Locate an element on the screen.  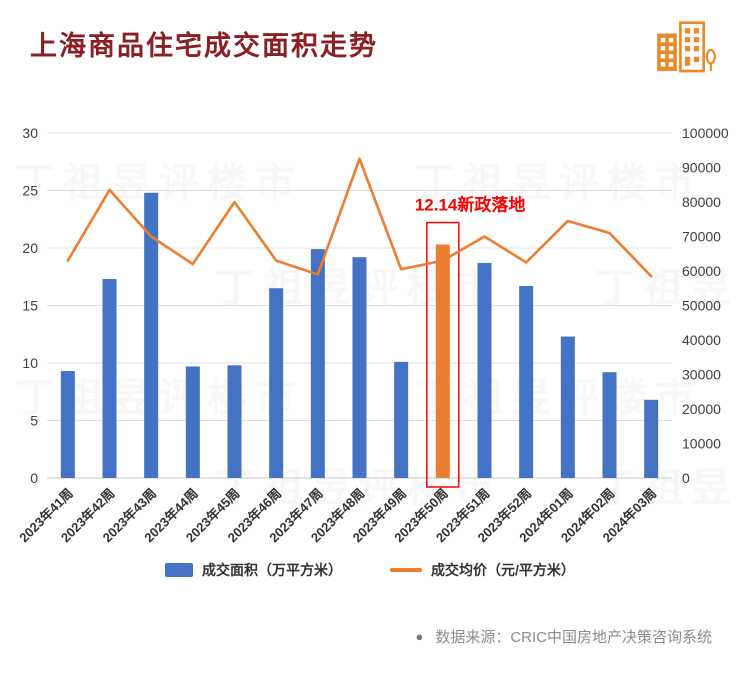
legend: 成交面积（万平方米） 成交均价（元/平方米） is located at coordinates (370, 570).